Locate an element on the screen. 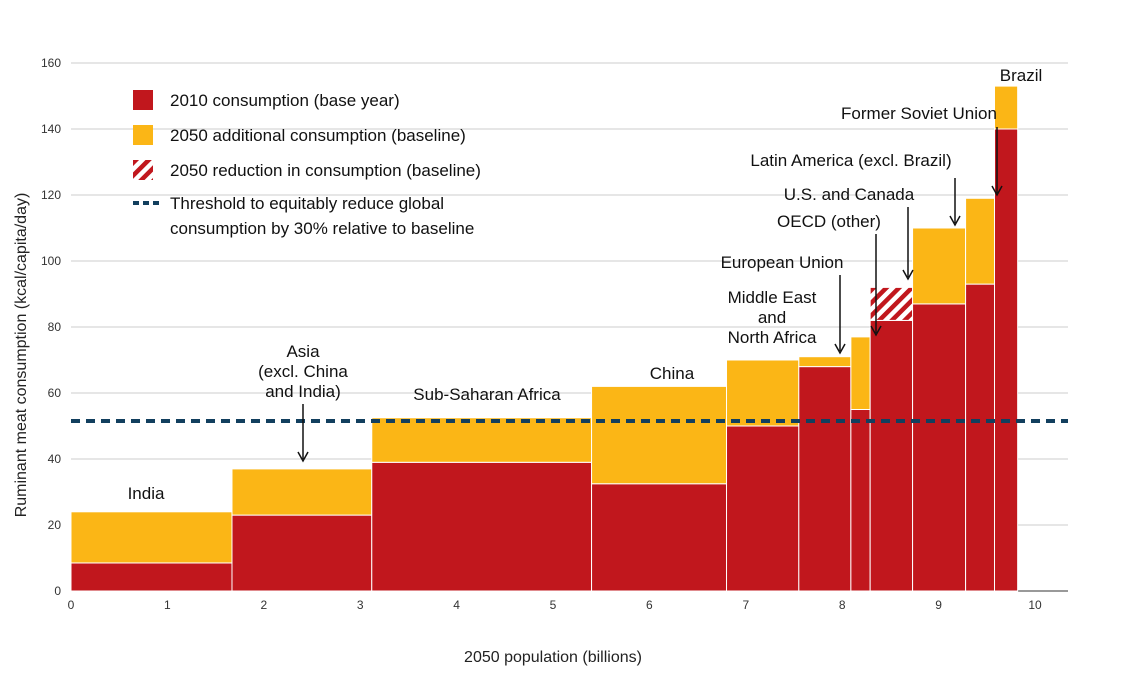  legend-label-base: 2010 consumption (base year) is located at coordinates (285, 100).